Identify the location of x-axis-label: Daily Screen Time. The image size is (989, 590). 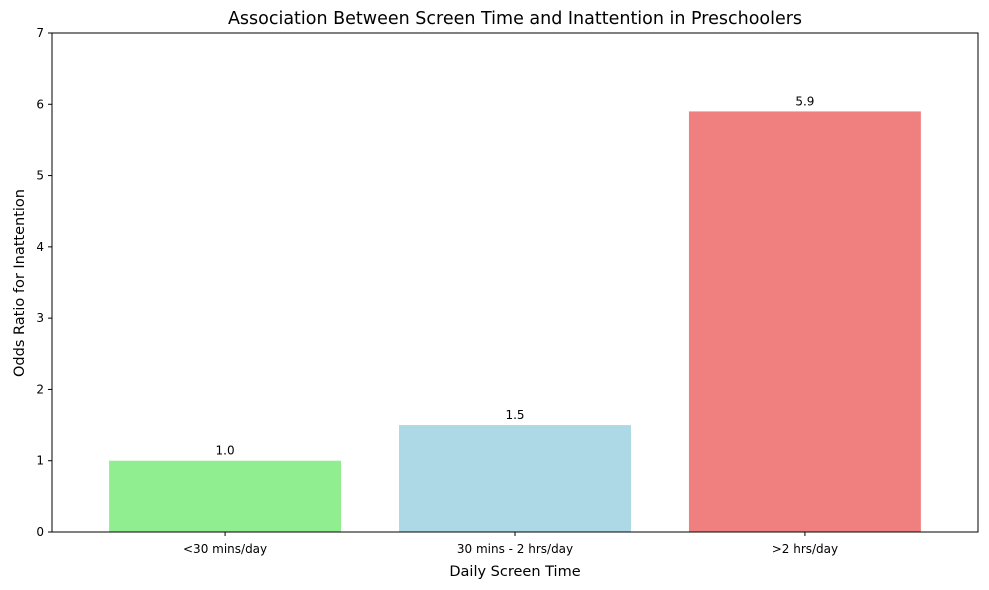
(514, 572).